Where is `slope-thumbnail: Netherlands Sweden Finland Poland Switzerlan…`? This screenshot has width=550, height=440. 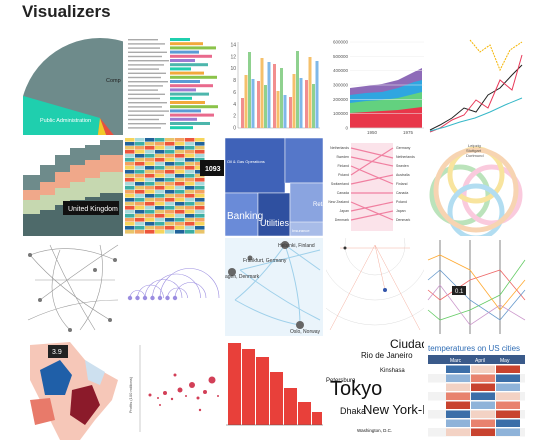 slope-thumbnail: Netherlands Sweden Finland Poland Switzerlan… is located at coordinates (371, 187).